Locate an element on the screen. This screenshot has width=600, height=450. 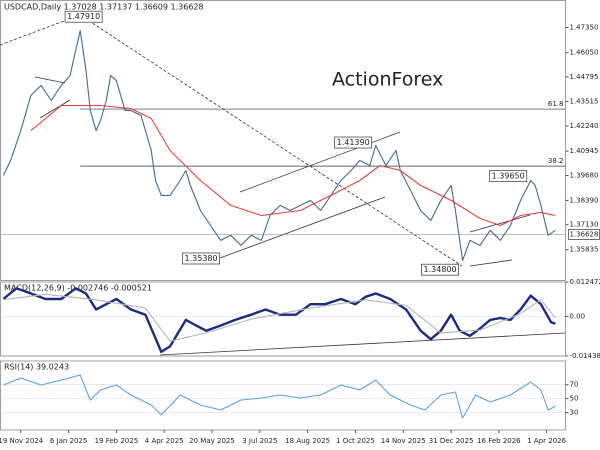
x-tick-label: 31 Dec 2025 is located at coordinates (451, 441).